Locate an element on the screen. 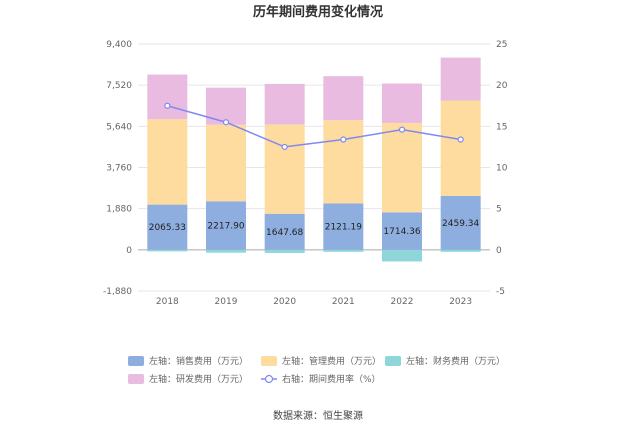 The image size is (637, 431). left-tick-label: 9,400 is located at coordinates (119, 45).